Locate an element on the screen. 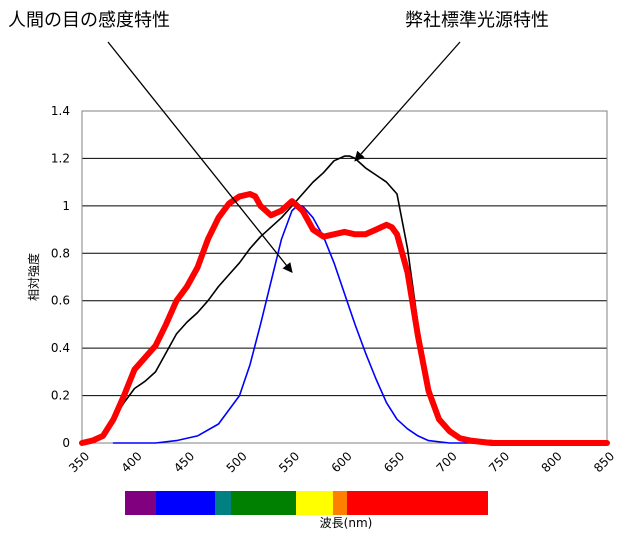 Image resolution: width=624 pixels, height=535 pixels. y-tick-label: 0 is located at coordinates (66, 443).